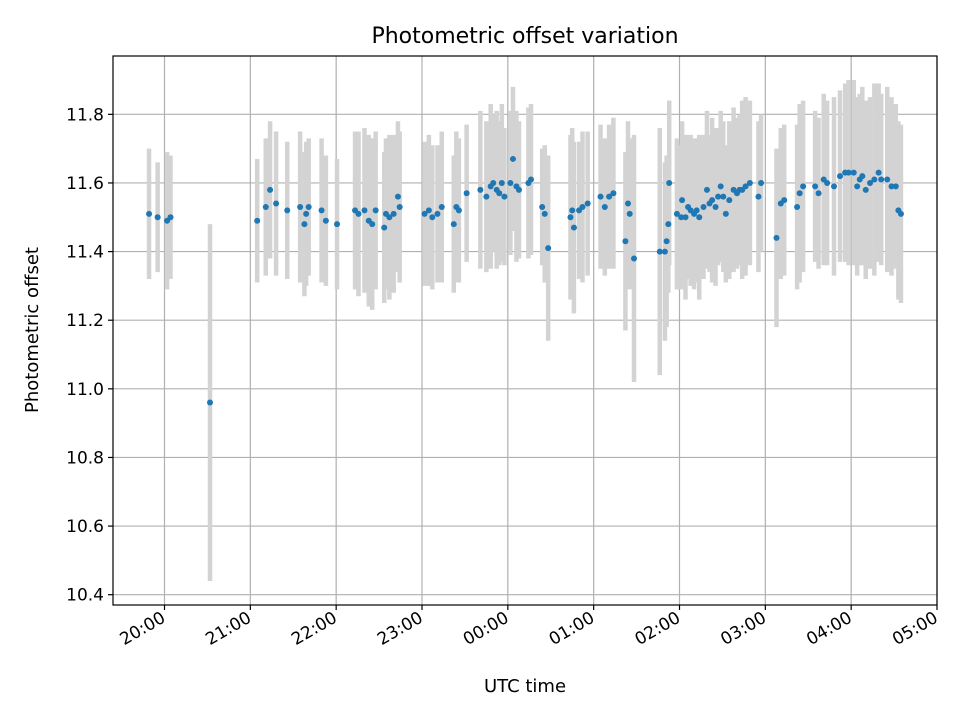 Image resolution: width=960 pixels, height=720 pixels. Describe the element at coordinates (524, 36) in the screenshot. I see `chart-title: Photometric offset variation` at that location.